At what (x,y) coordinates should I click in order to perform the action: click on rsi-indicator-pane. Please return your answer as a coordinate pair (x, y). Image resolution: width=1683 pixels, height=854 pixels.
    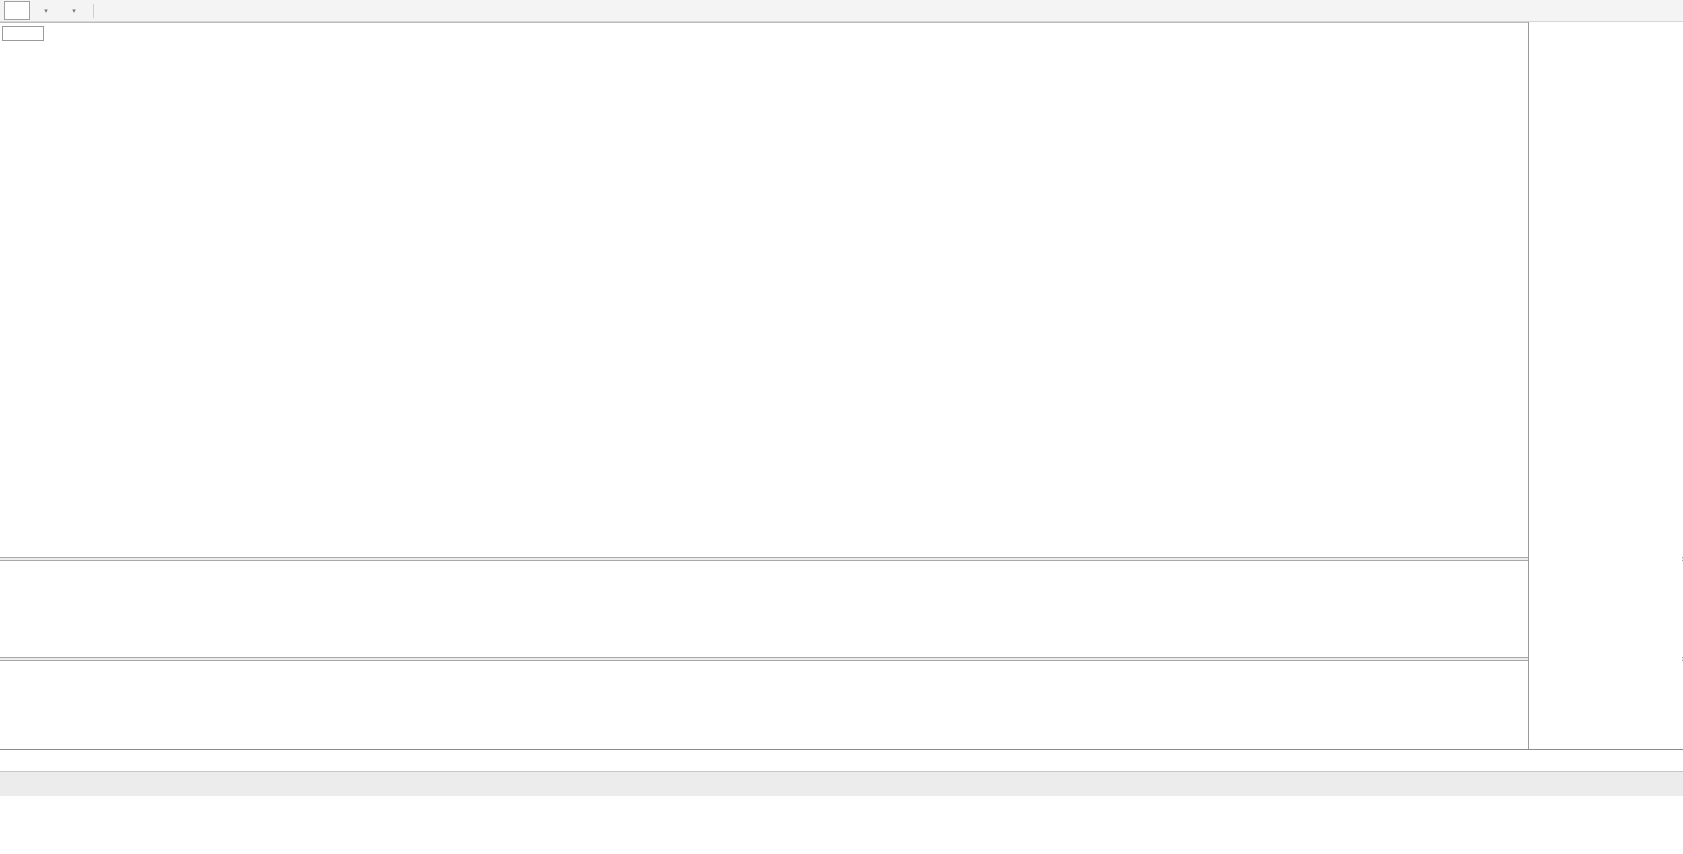
    Looking at the image, I should click on (764, 609).